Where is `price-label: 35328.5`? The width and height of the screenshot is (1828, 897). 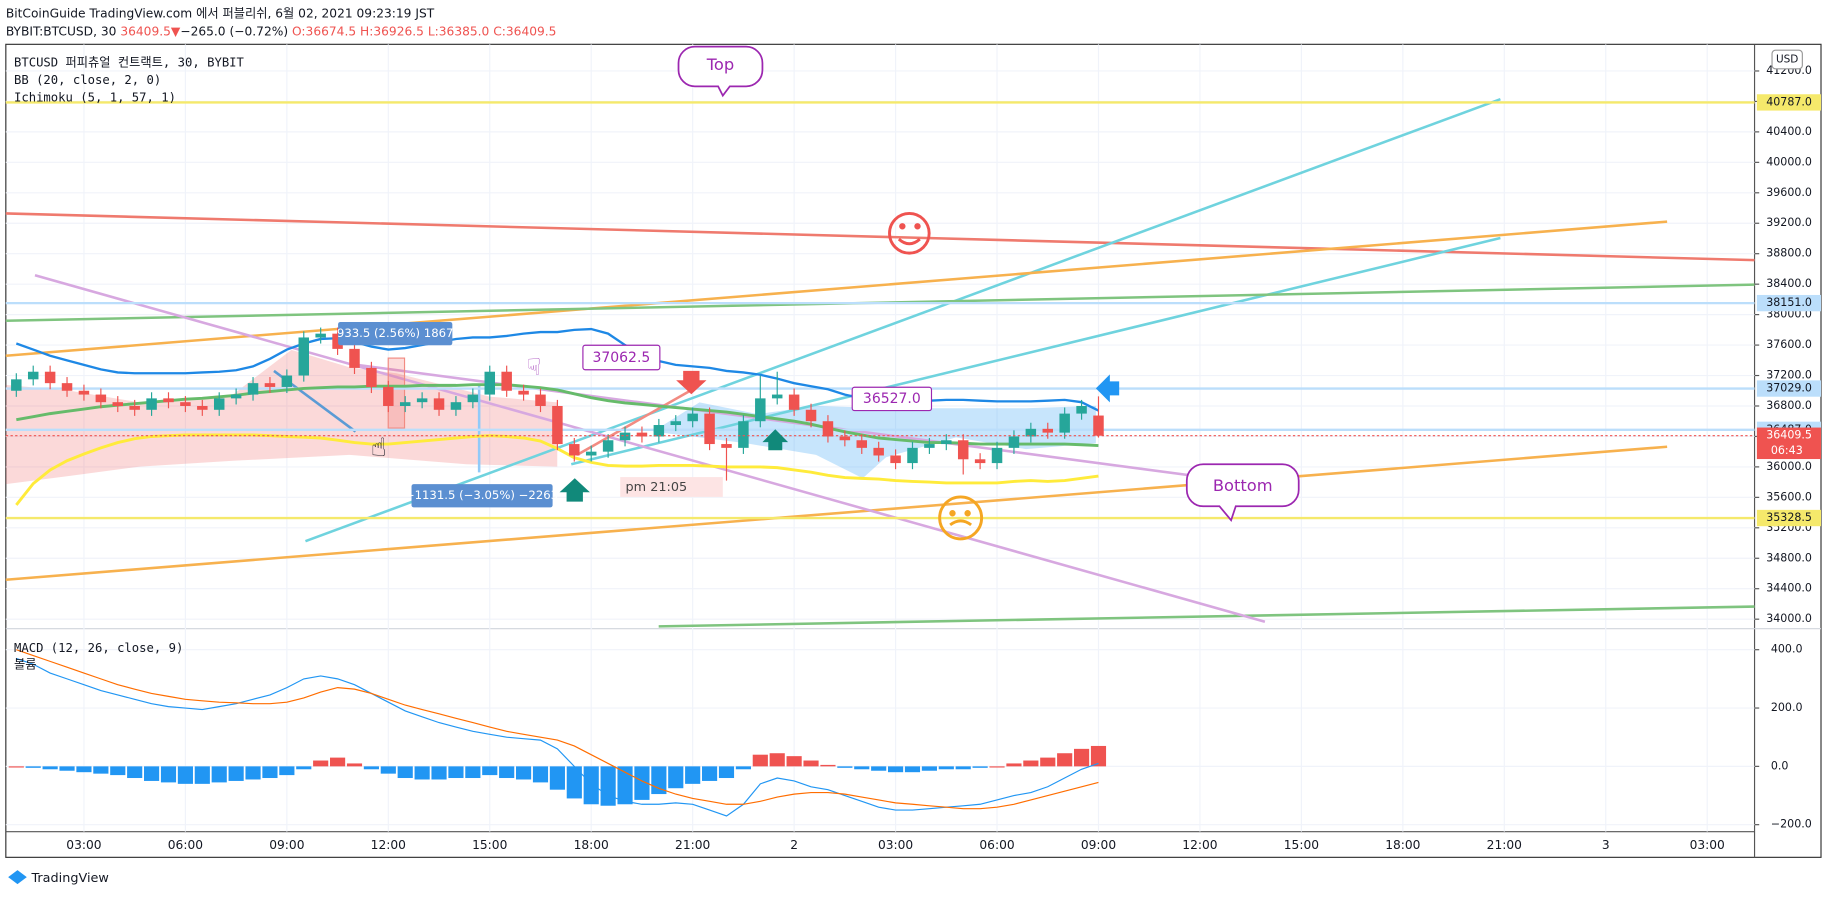
price-label: 35328.5 is located at coordinates (1789, 517).